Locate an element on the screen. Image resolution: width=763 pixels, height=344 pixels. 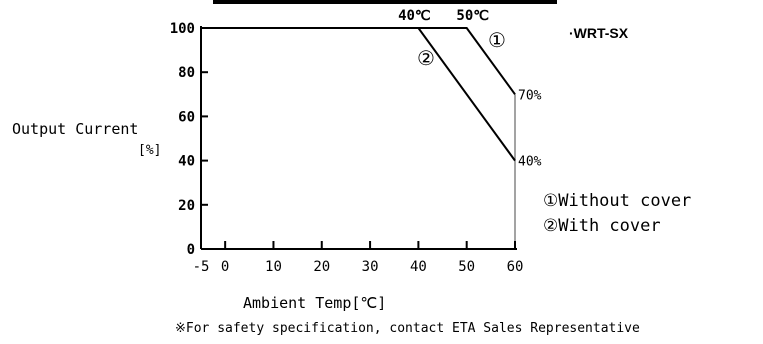
top-bar is located at coordinates (385, 2).